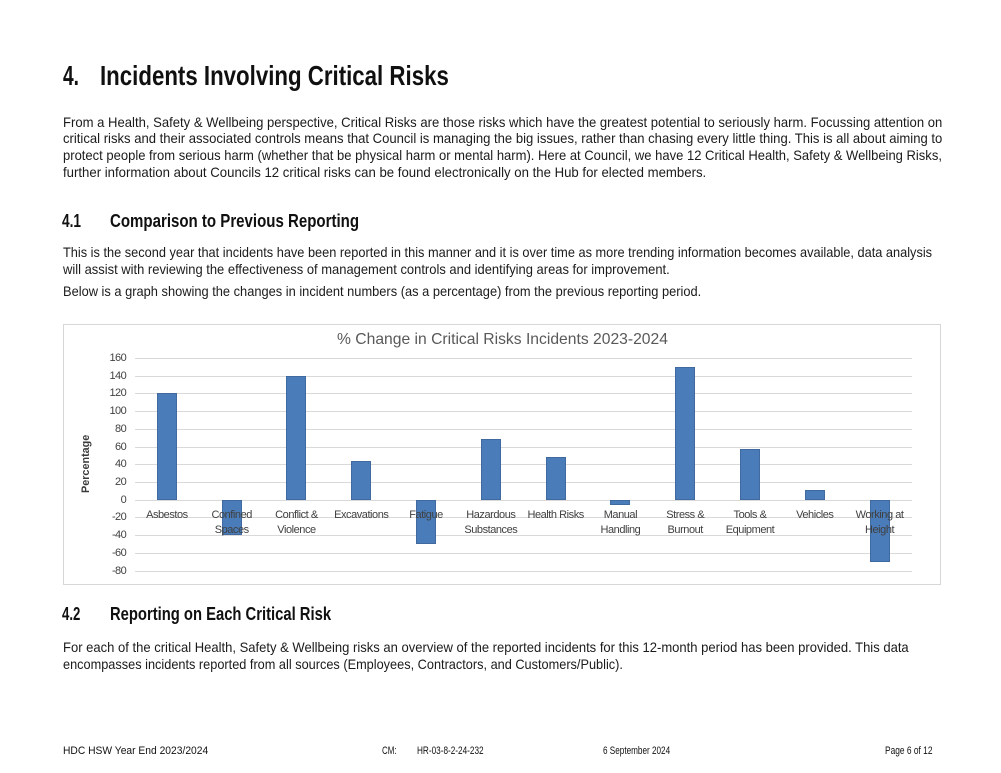 Image resolution: width=1001 pixels, height=773 pixels. Describe the element at coordinates (220, 614) in the screenshot. I see `section-4-2-title: Reporting on Each Critical Risk` at that location.